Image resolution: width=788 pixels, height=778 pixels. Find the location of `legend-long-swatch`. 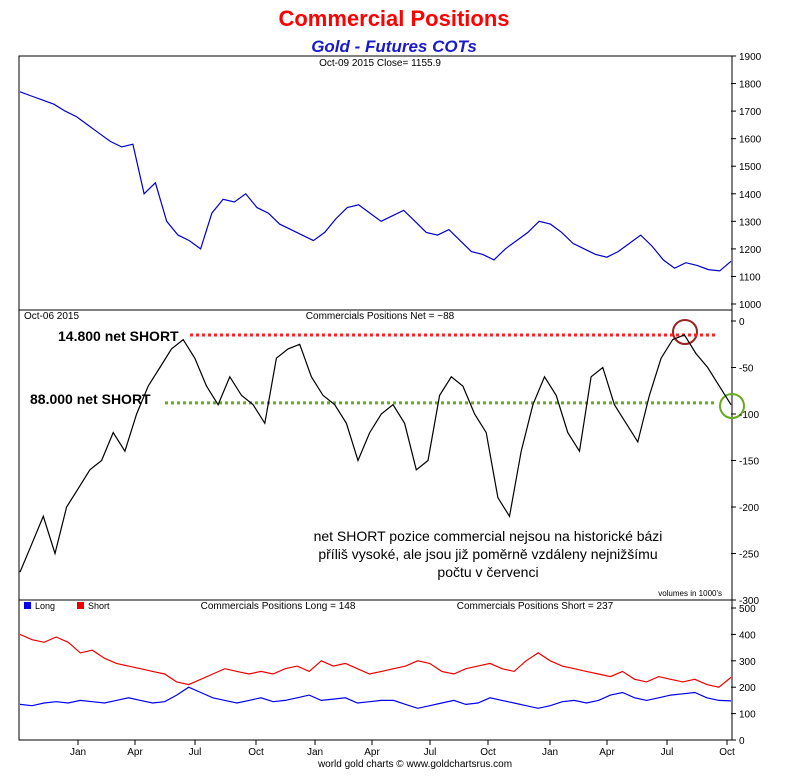

legend-long-swatch is located at coordinates (27, 605).